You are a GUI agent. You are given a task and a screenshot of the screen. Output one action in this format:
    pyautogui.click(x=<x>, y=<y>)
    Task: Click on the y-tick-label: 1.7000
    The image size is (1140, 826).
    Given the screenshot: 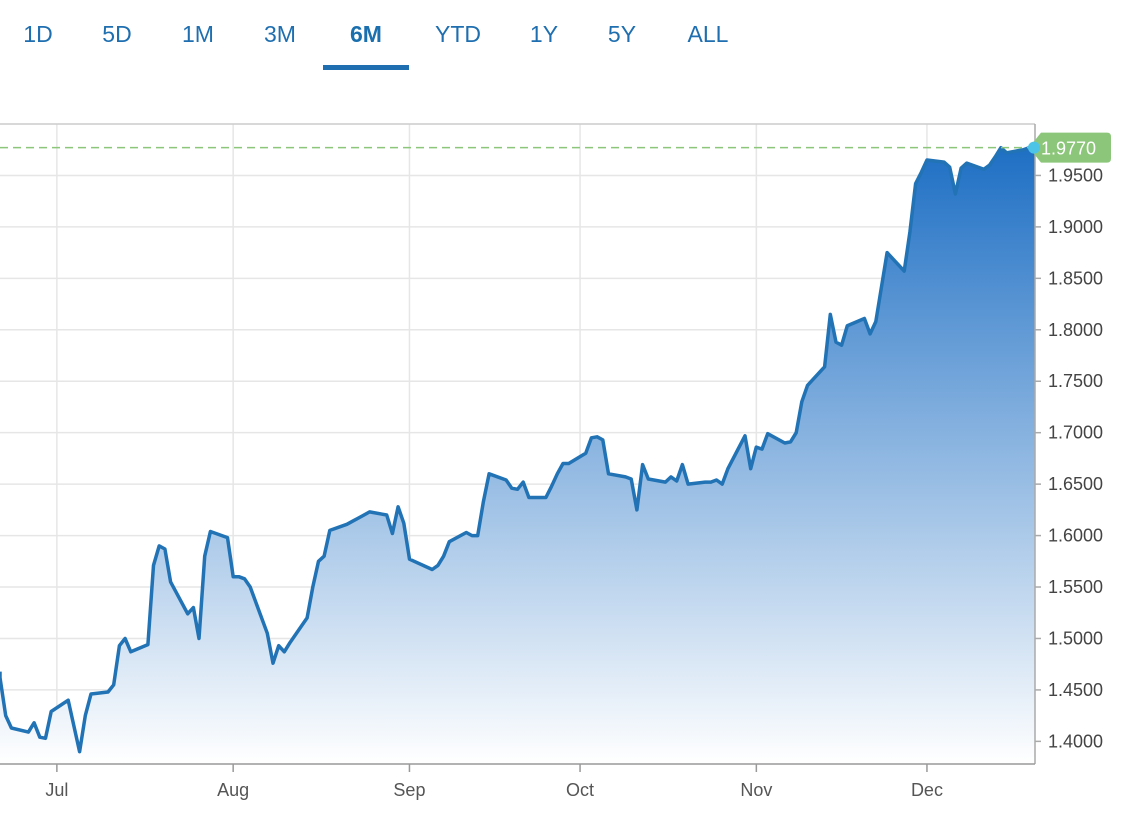 What is the action you would take?
    pyautogui.click(x=1075, y=433)
    